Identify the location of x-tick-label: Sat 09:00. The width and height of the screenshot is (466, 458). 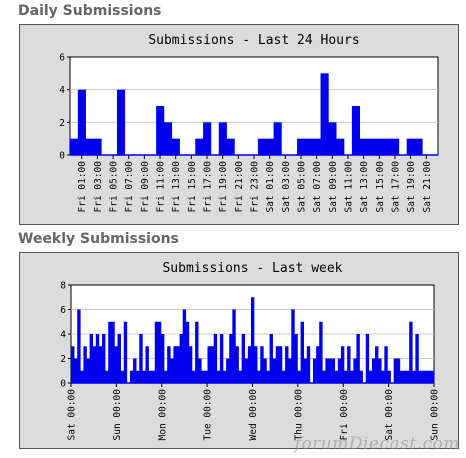
(333, 187).